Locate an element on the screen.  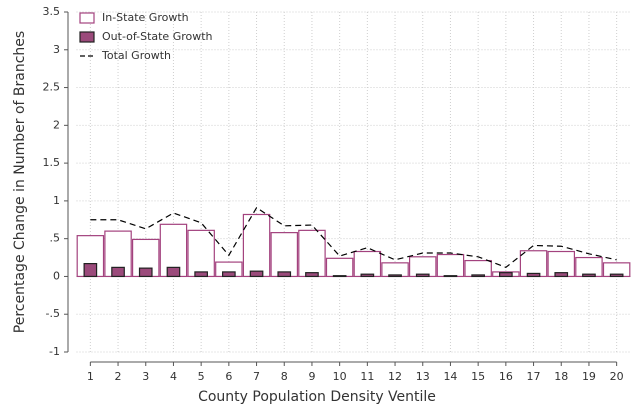
x-axis-label: County Population Density Ventile is located at coordinates (317, 397).